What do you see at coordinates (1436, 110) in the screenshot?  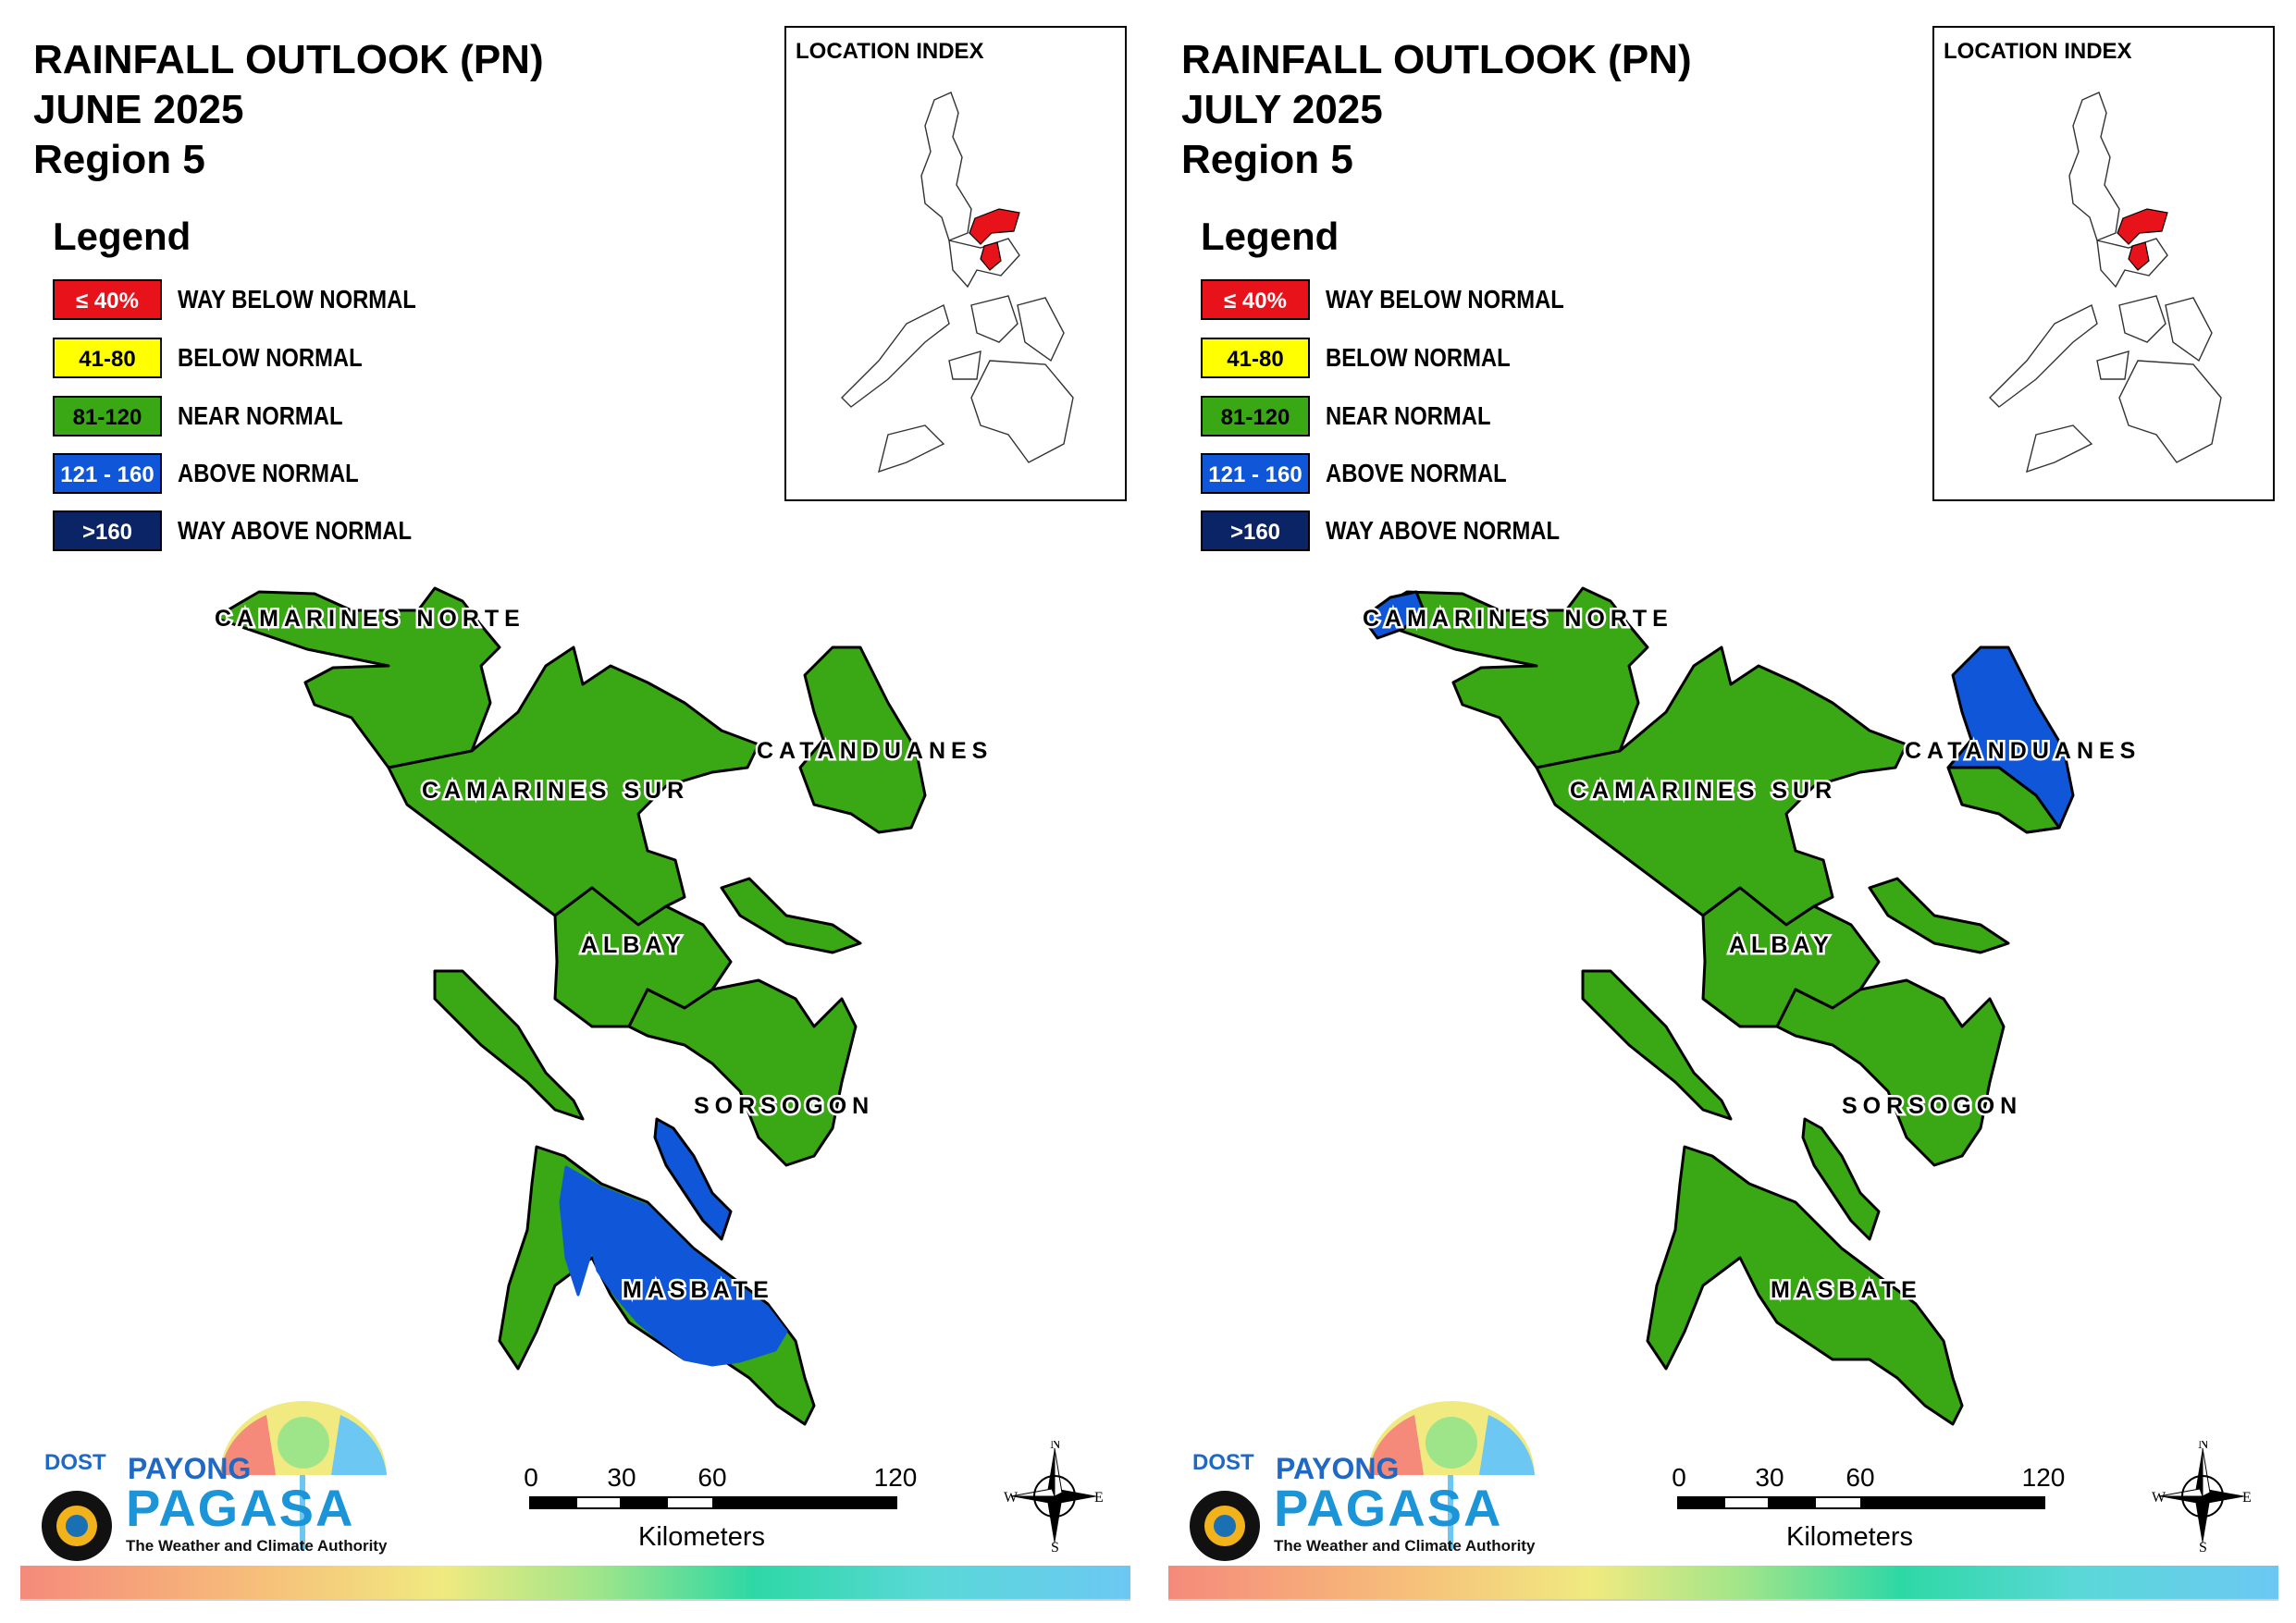 I see `map-title: RAINFALL OUTLOOK (PN) JULY 2025 Region 5` at bounding box center [1436, 110].